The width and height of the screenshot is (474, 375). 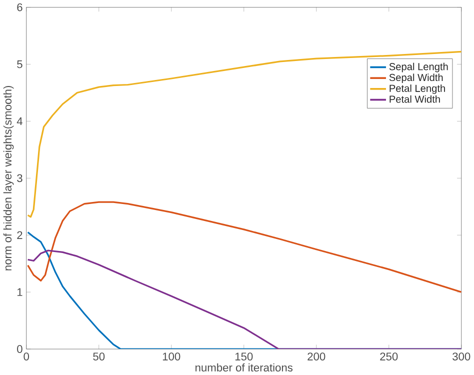 What do you see at coordinates (317, 356) in the screenshot?
I see `x-tick-label: 200` at bounding box center [317, 356].